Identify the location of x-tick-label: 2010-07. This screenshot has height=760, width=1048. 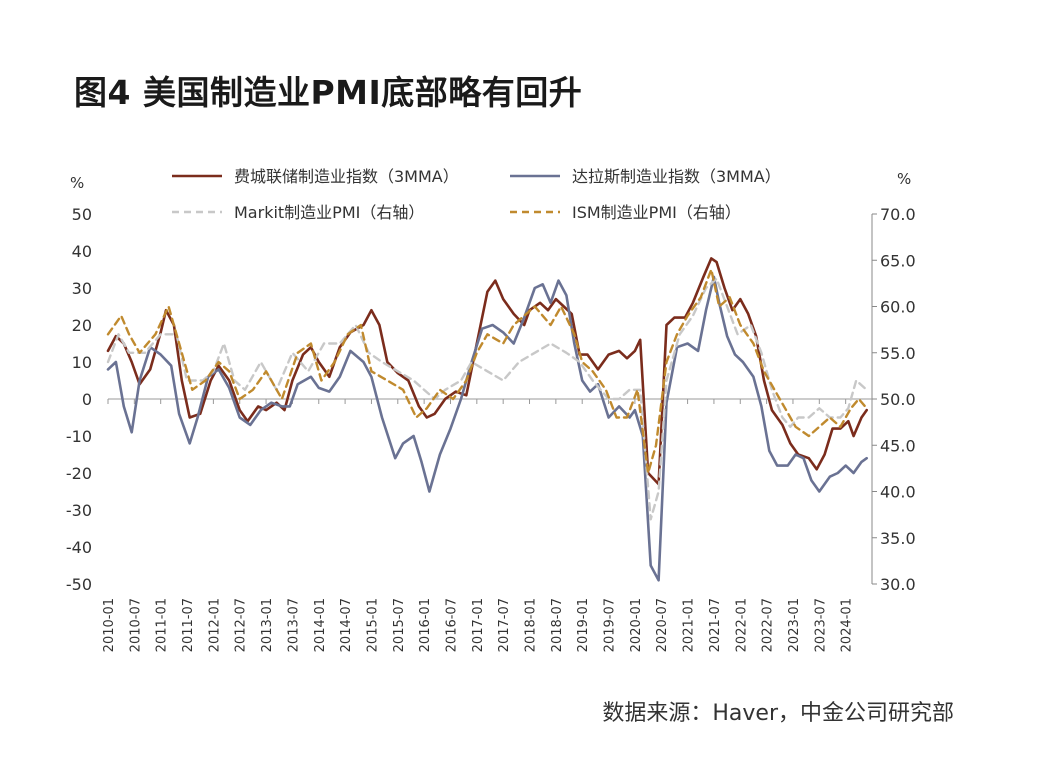
(135, 625).